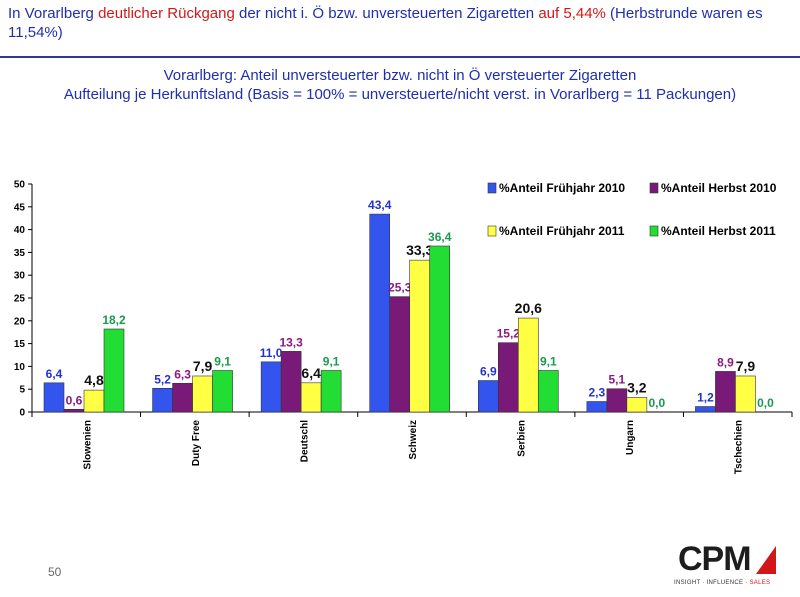  What do you see at coordinates (196, 443) in the screenshot?
I see `x-category-label: Duty Free` at bounding box center [196, 443].